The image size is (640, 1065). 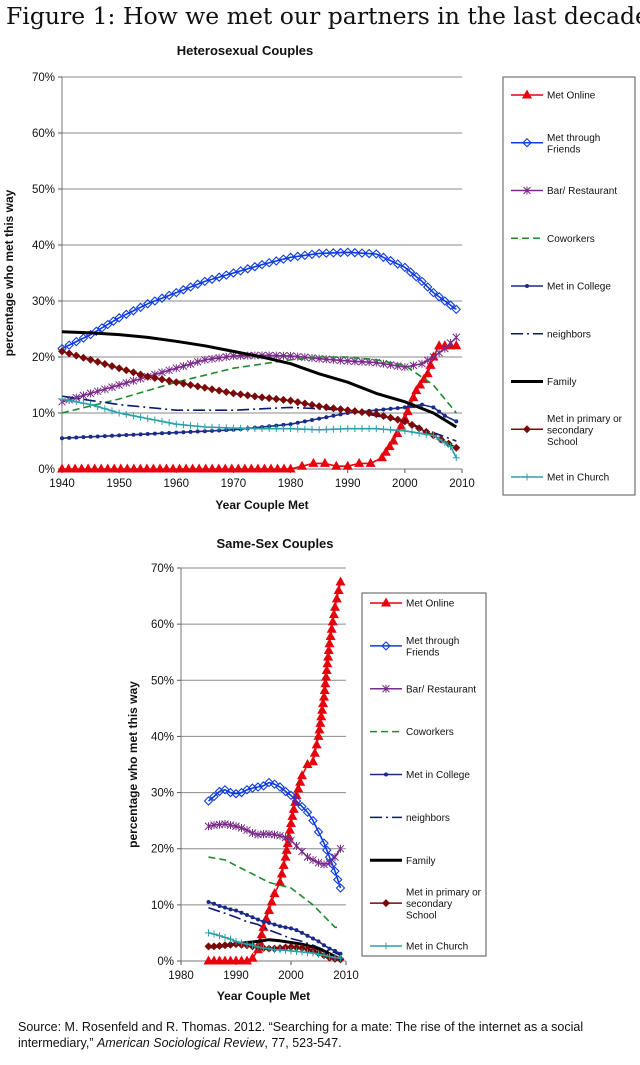 What do you see at coordinates (561, 382) in the screenshot?
I see `legend-label-line: Family` at bounding box center [561, 382].